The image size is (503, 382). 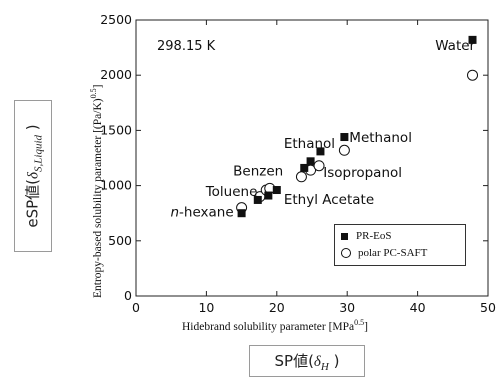 I want to click on x-tick-label: 30, so click(x=347, y=307).